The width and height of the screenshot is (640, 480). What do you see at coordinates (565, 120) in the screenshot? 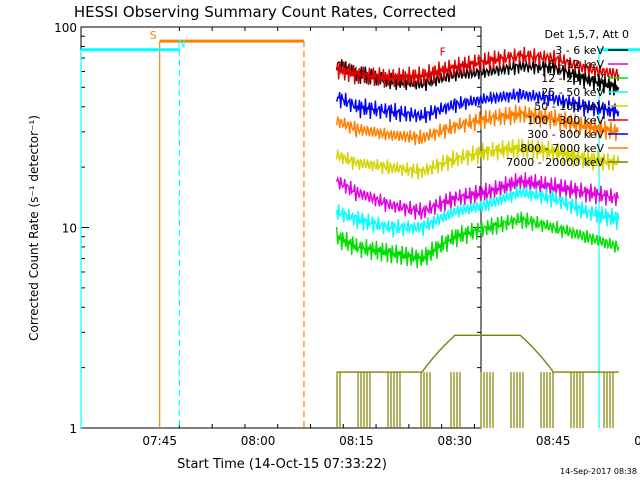
I see `legend-entry-label: 100 - 300 keV` at bounding box center [565, 120].